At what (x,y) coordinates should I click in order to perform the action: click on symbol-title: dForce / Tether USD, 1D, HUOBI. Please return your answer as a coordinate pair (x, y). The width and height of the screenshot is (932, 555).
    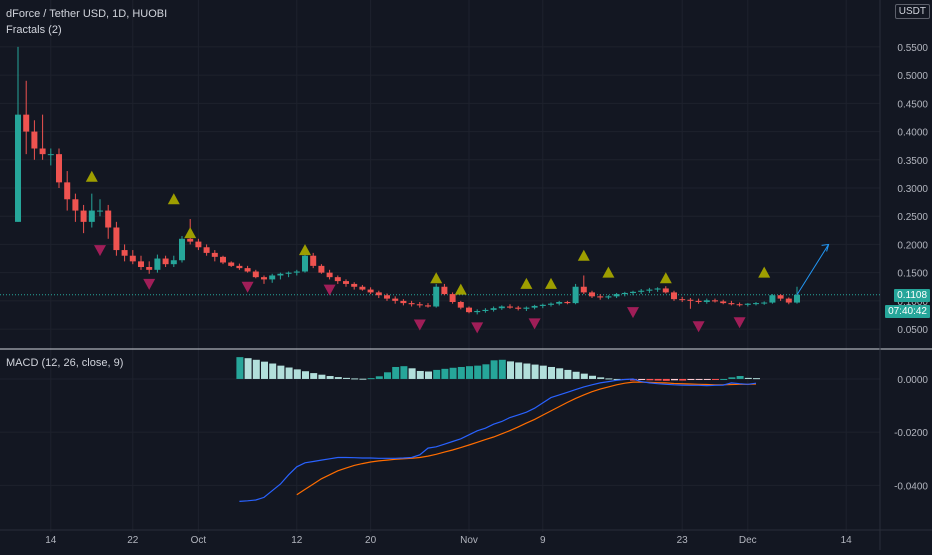
    Looking at the image, I should click on (87, 14).